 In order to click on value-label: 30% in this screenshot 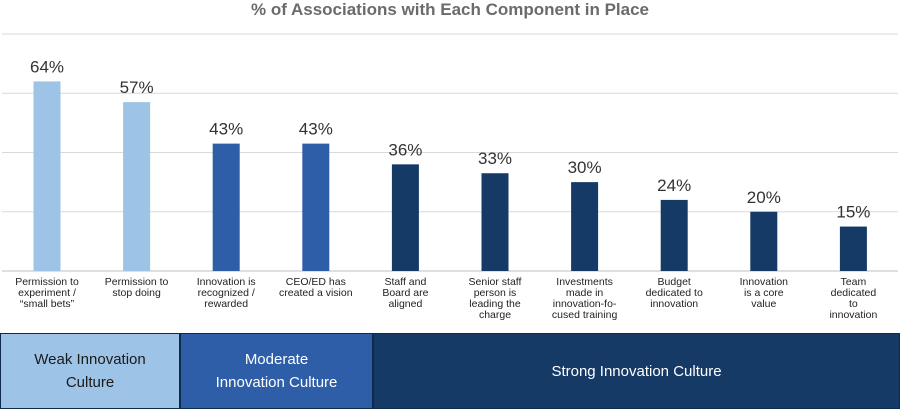, I will do `click(585, 167)`.